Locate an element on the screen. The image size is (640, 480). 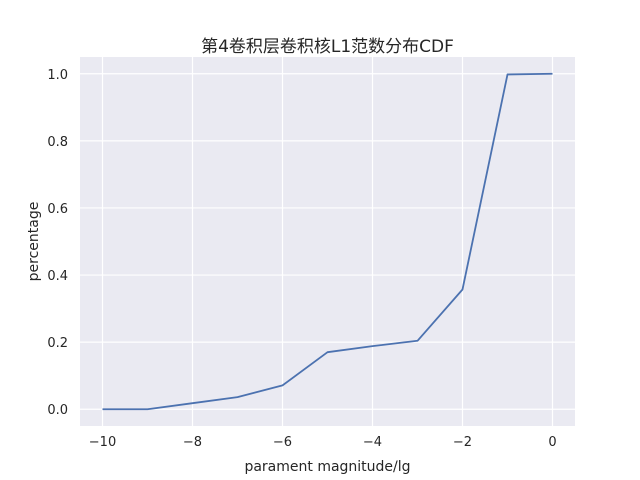
x-tick-label: −4 is located at coordinates (372, 442).